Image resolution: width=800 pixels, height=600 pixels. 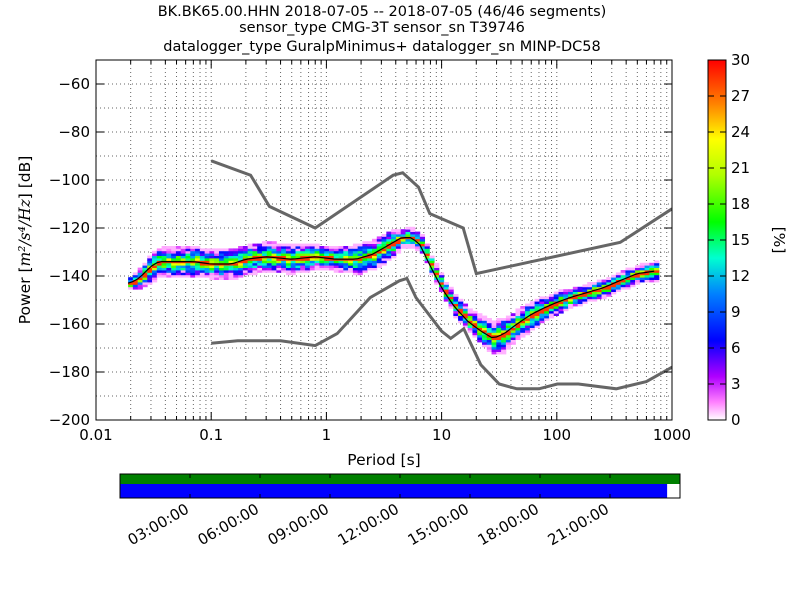 What do you see at coordinates (441, 217) in the screenshot?
I see `new-high-noise-model-line` at bounding box center [441, 217].